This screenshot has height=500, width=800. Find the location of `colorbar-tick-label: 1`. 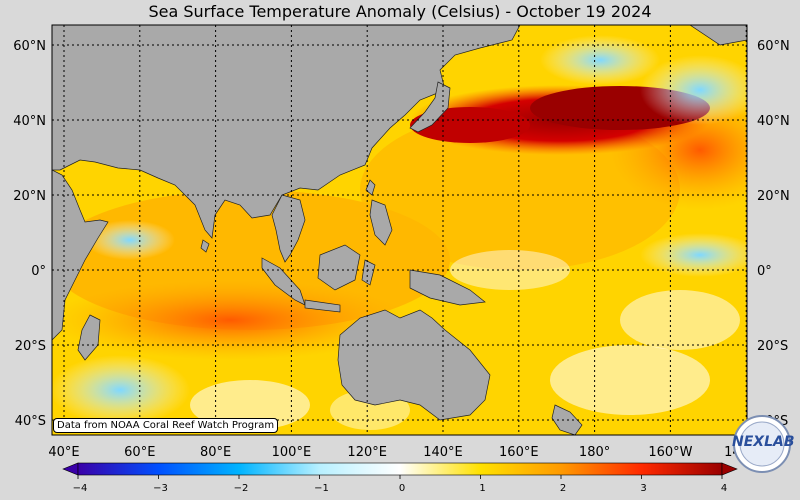

colorbar-tick-label: 1 is located at coordinates (482, 488).